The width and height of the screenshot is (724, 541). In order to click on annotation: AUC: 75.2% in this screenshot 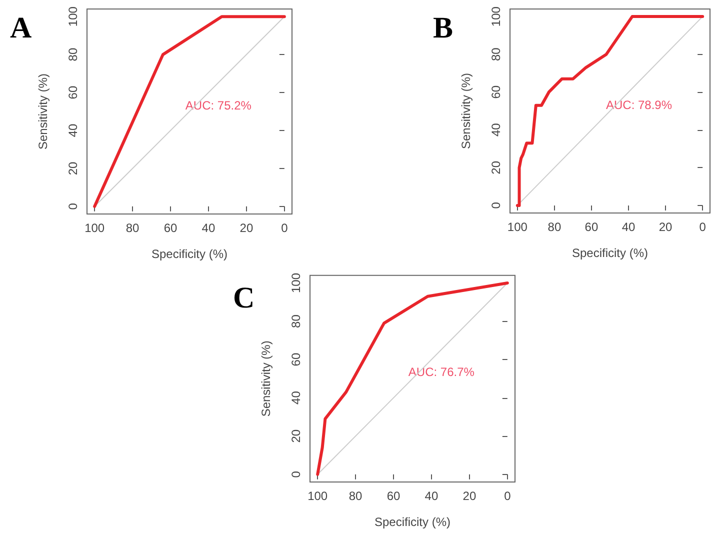, I will do `click(218, 105)`.